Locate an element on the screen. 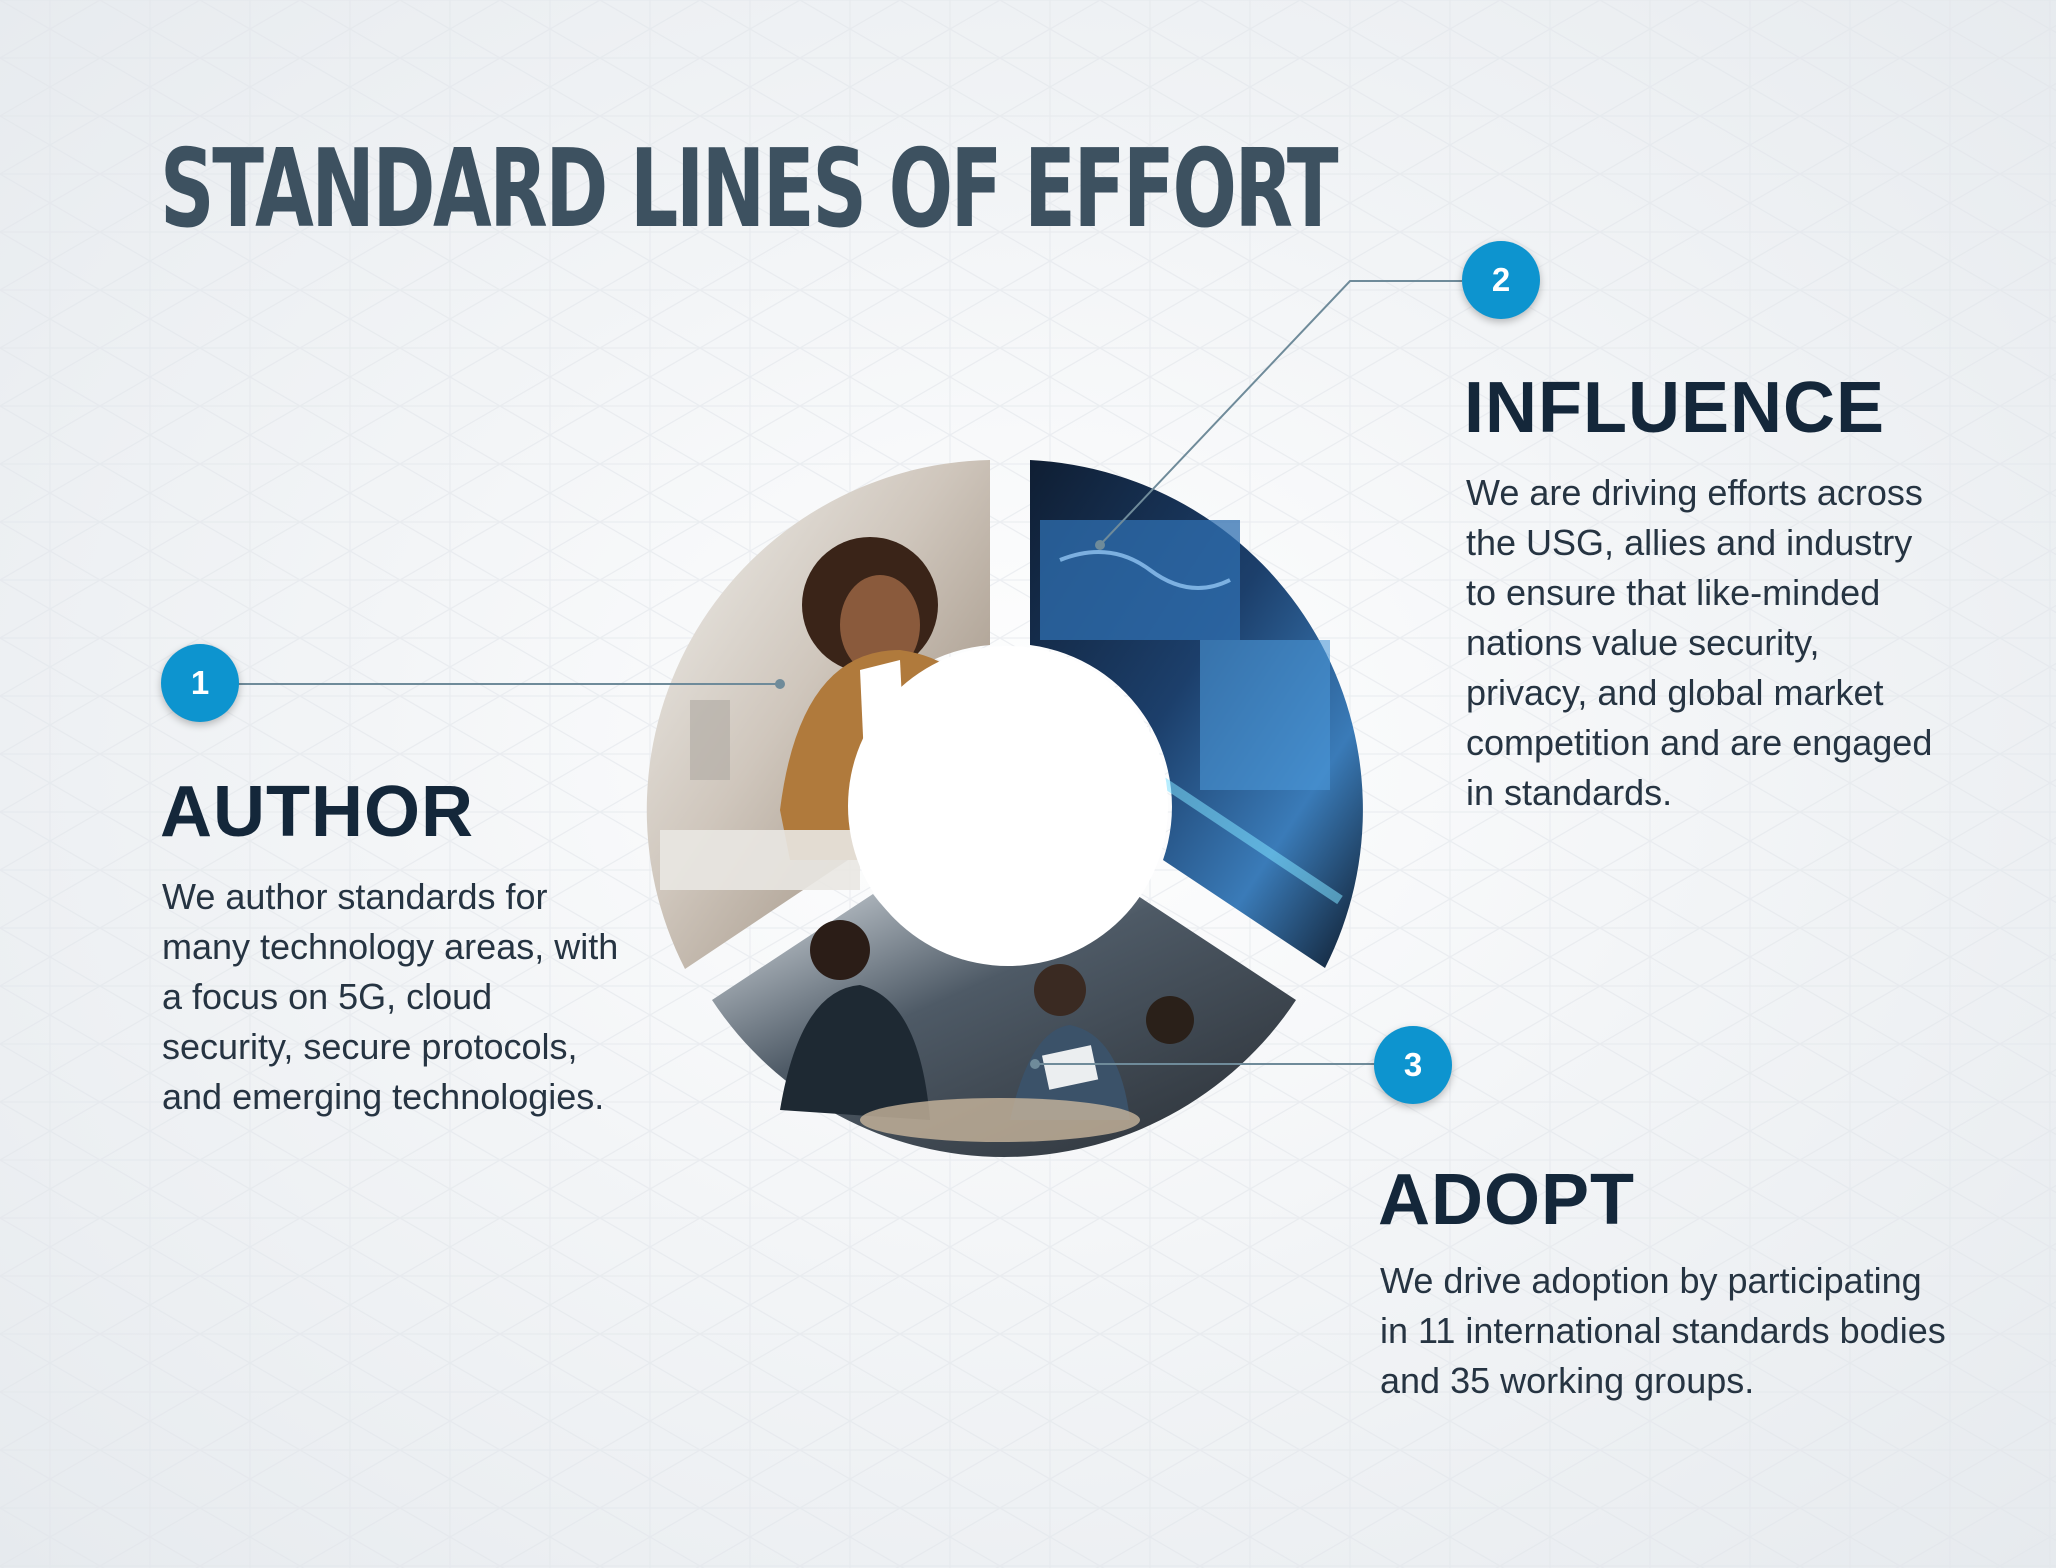  page-title: STANDARD LINES OF EFFORT is located at coordinates (749, 189).